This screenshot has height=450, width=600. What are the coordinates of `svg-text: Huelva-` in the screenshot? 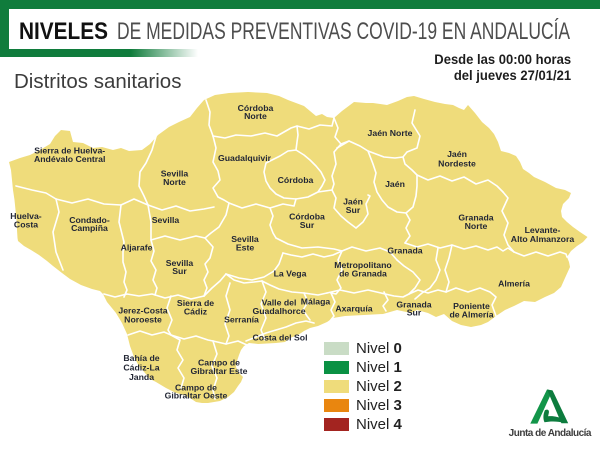 It's located at (25, 216).